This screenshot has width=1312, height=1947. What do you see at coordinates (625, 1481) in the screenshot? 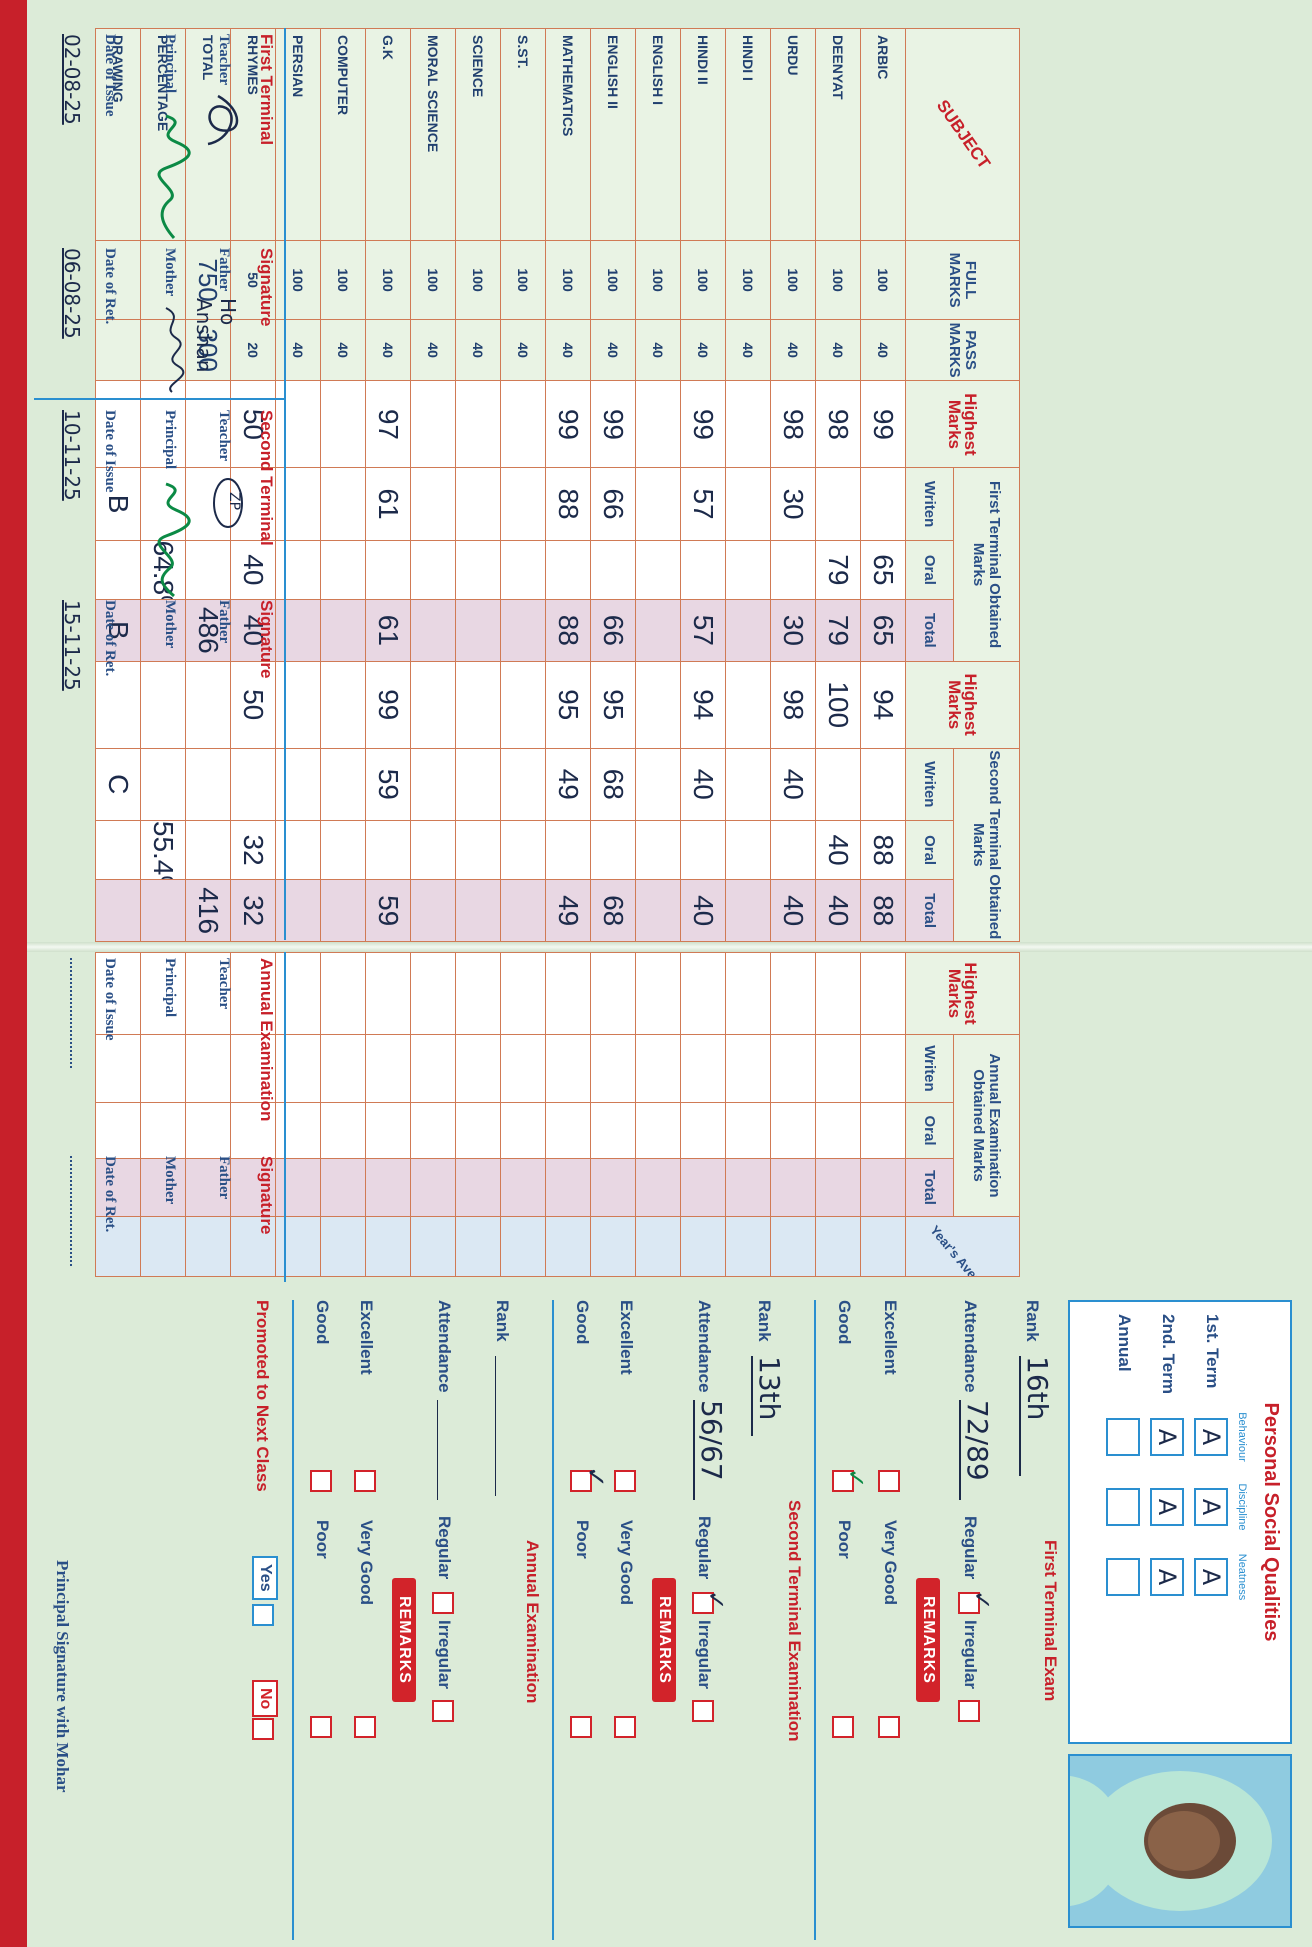
I see `second-excellent-checkbox` at bounding box center [625, 1481].